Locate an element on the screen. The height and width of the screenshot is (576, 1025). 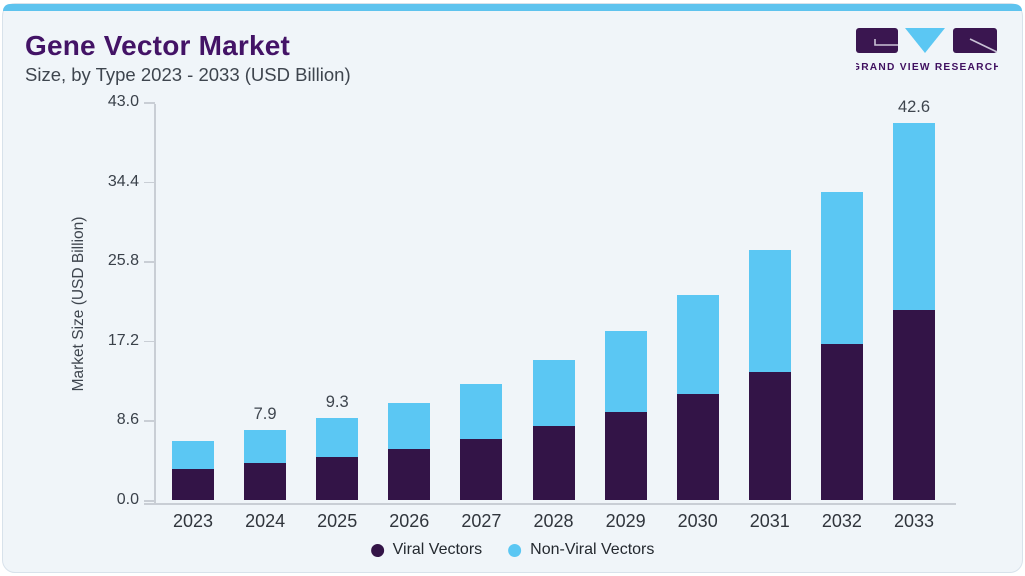
bar-segment-2028-viral-vectors is located at coordinates (553, 462).